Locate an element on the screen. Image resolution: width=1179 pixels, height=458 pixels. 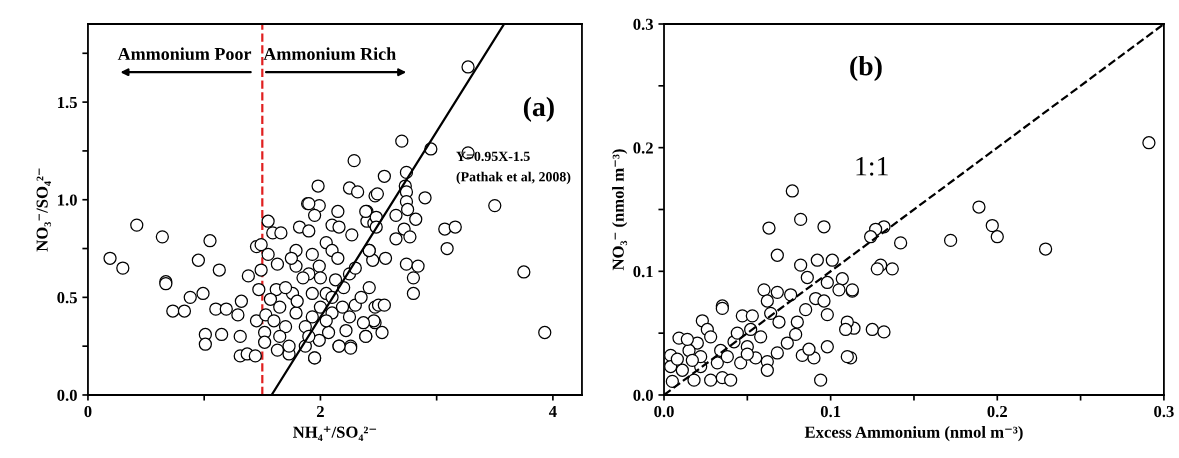
x-axis-title: Excess Ammonium (nmol m⁻³) is located at coordinates (913, 434).